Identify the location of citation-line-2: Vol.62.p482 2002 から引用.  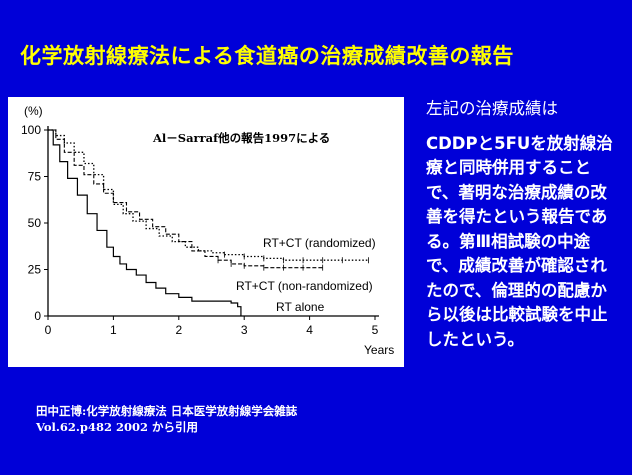
(117, 427).